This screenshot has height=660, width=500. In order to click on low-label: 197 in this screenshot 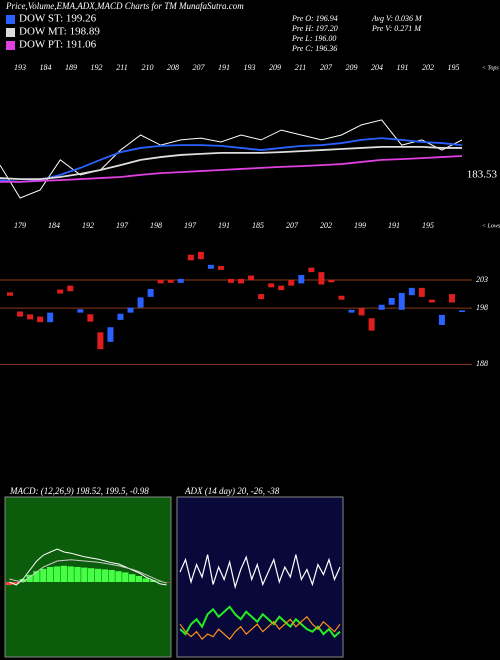, I will do `click(122, 225)`.